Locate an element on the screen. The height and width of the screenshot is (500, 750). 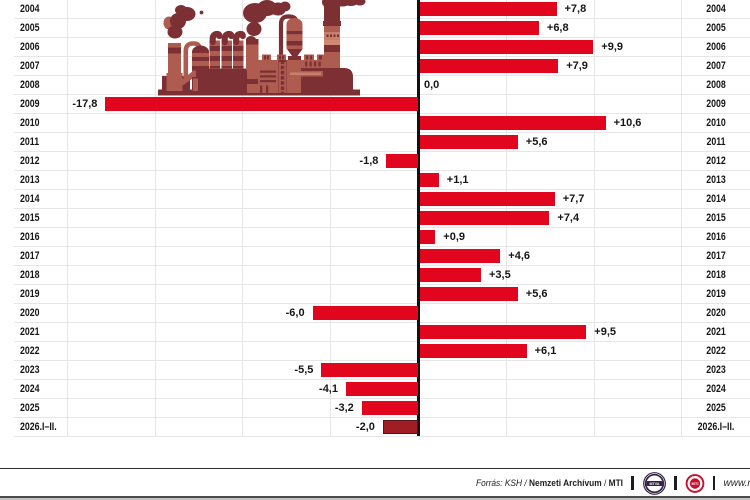
svg-text: MTVA is located at coordinates (654, 484).